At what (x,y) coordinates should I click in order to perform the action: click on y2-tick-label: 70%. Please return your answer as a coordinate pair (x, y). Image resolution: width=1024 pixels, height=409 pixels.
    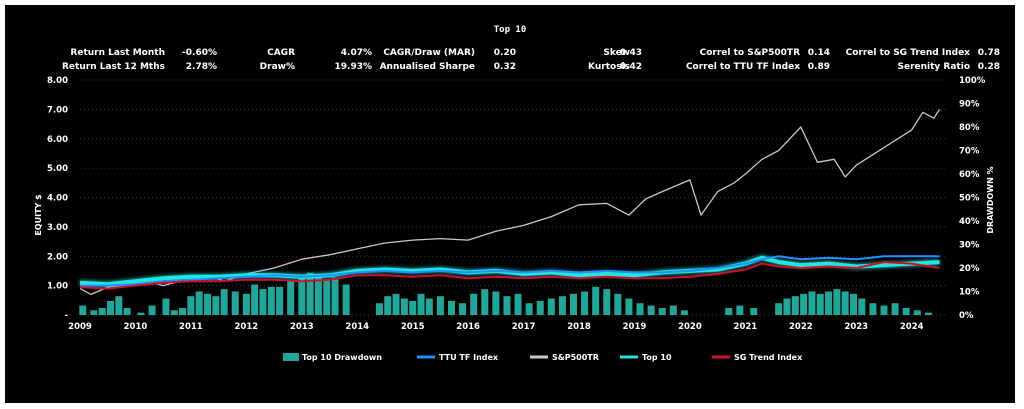
    Looking at the image, I should click on (969, 152).